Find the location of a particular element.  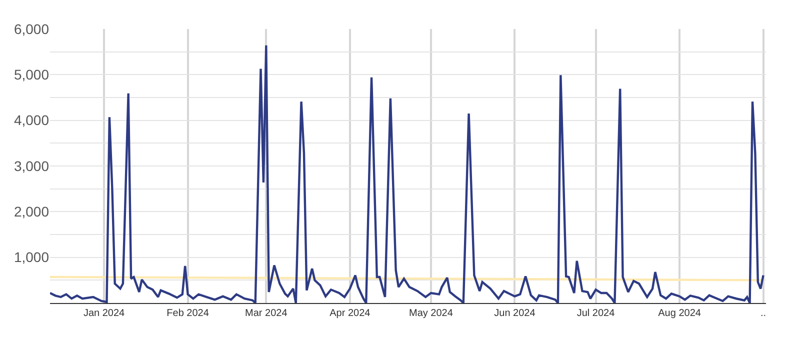

x-tick-label: Aug 2024 is located at coordinates (680, 313).